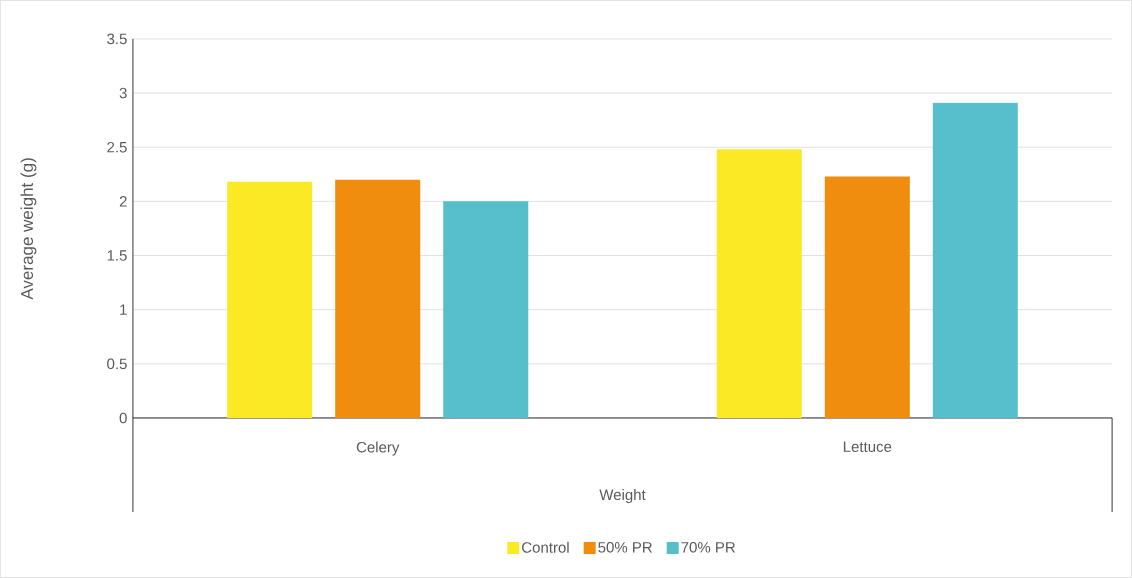  I want to click on legend-label: 50% PR, so click(625, 547).